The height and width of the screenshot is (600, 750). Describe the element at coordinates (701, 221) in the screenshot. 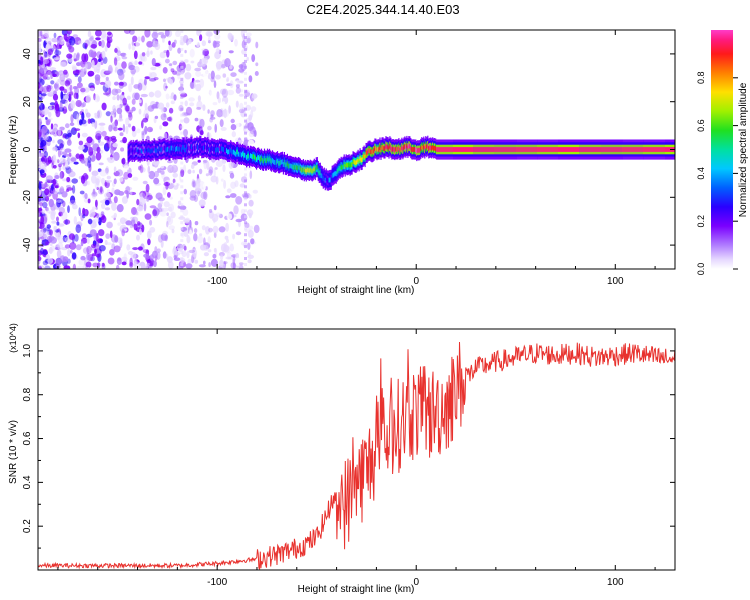

I see `colorbar-tick-label: 0.2` at that location.